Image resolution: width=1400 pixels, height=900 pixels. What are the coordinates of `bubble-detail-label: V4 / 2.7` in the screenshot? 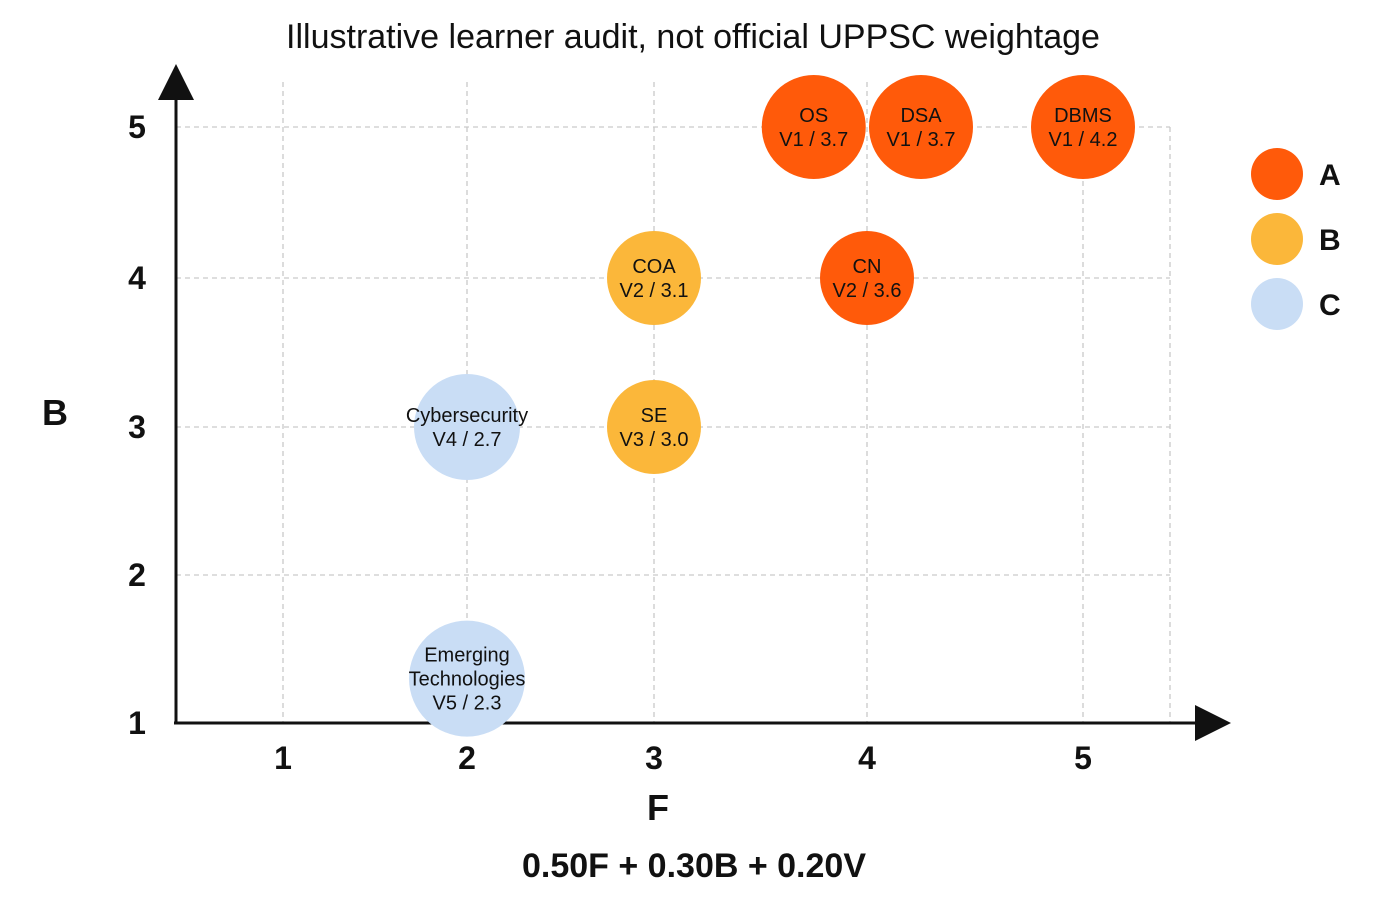 It's located at (467, 440).